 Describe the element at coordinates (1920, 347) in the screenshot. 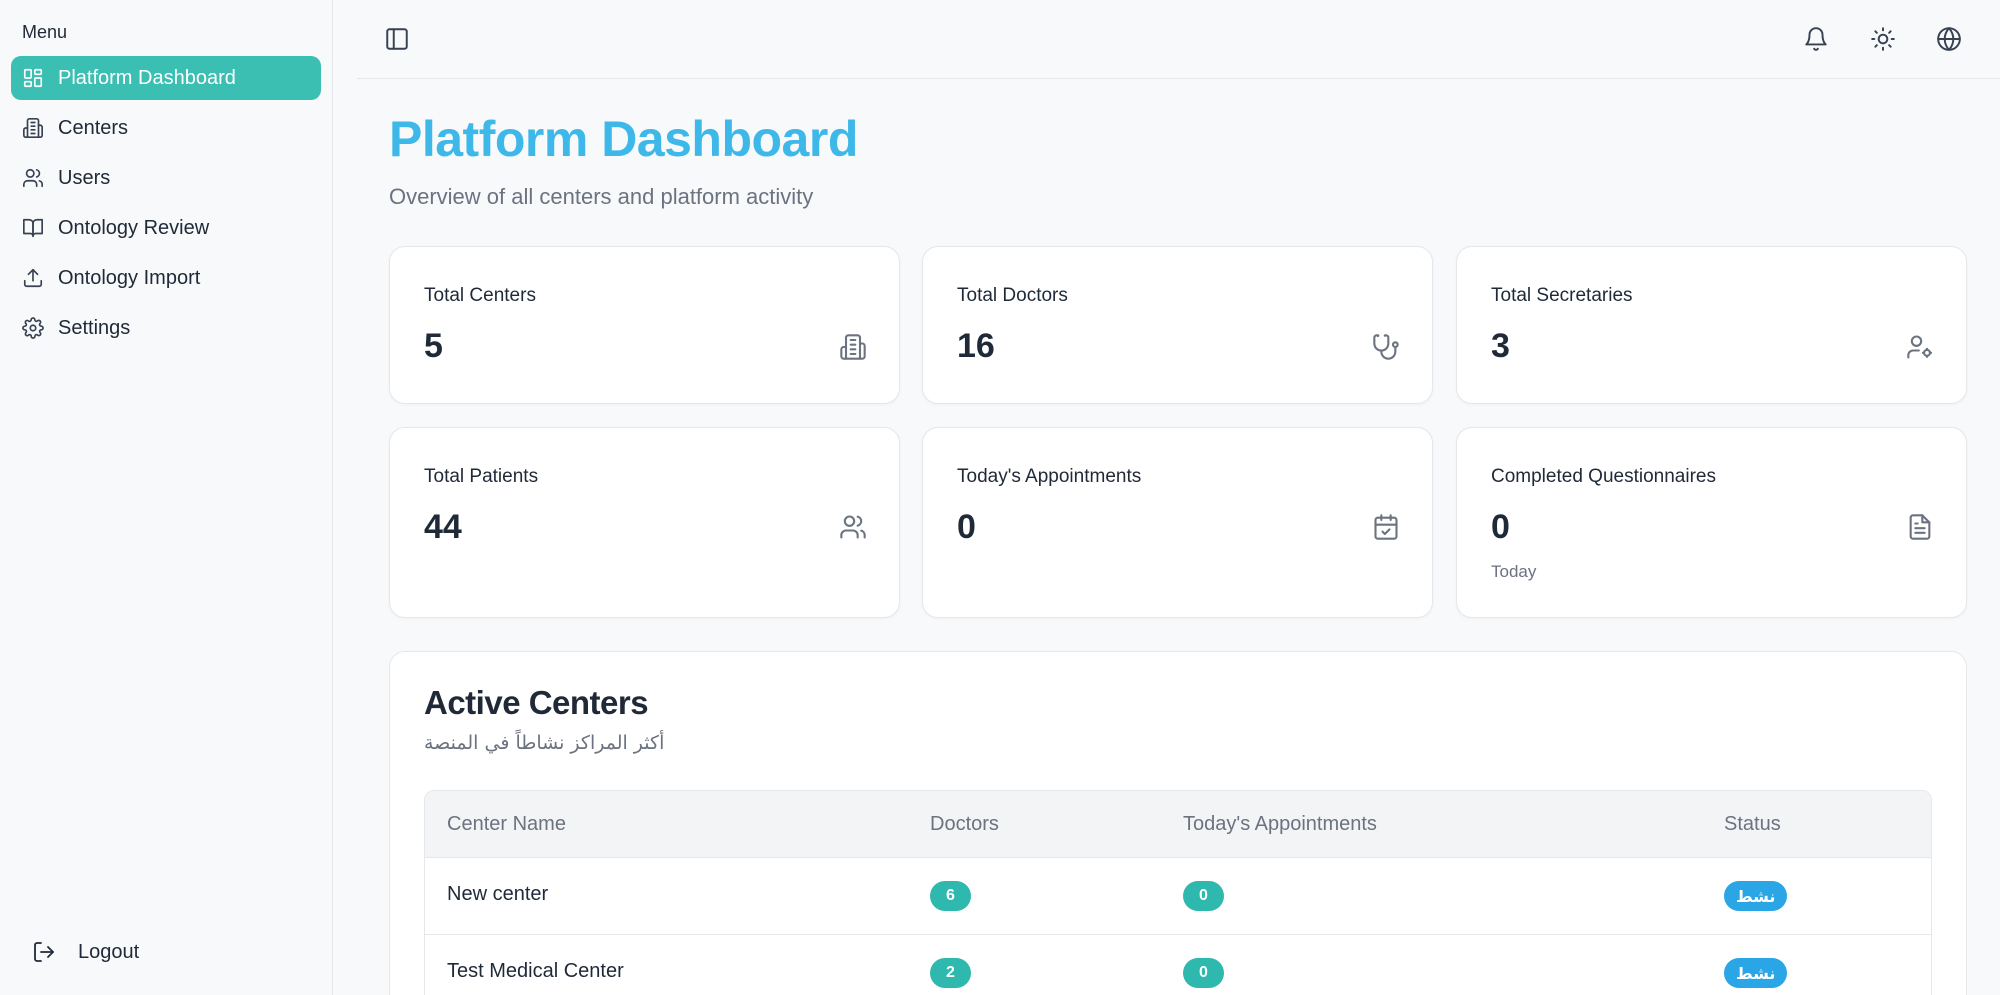

I see `user-cog-icon` at that location.